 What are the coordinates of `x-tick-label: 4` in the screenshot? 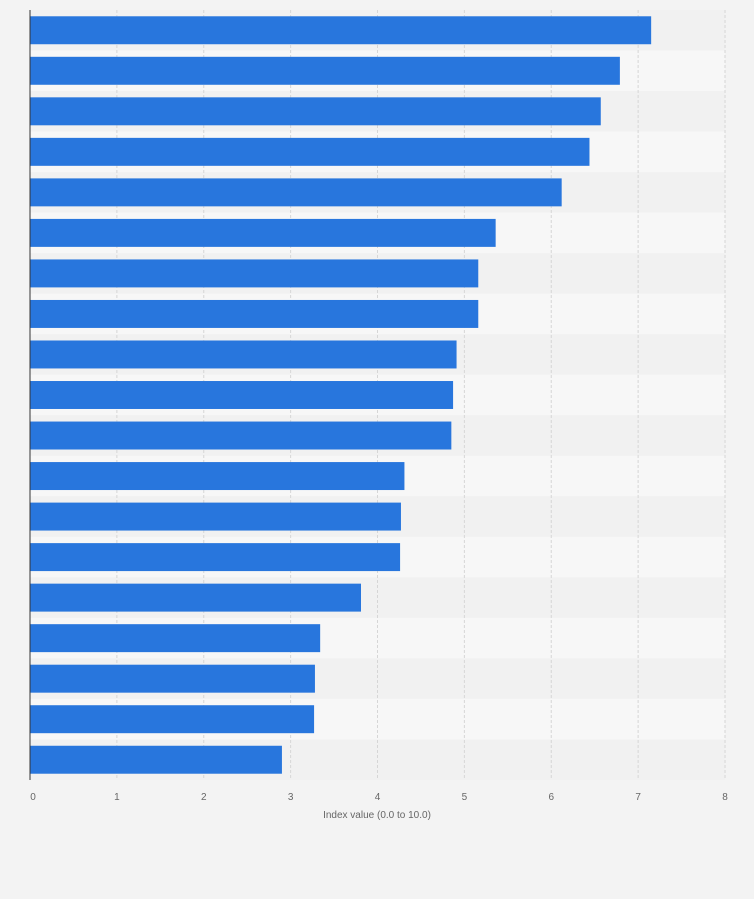 It's located at (378, 797).